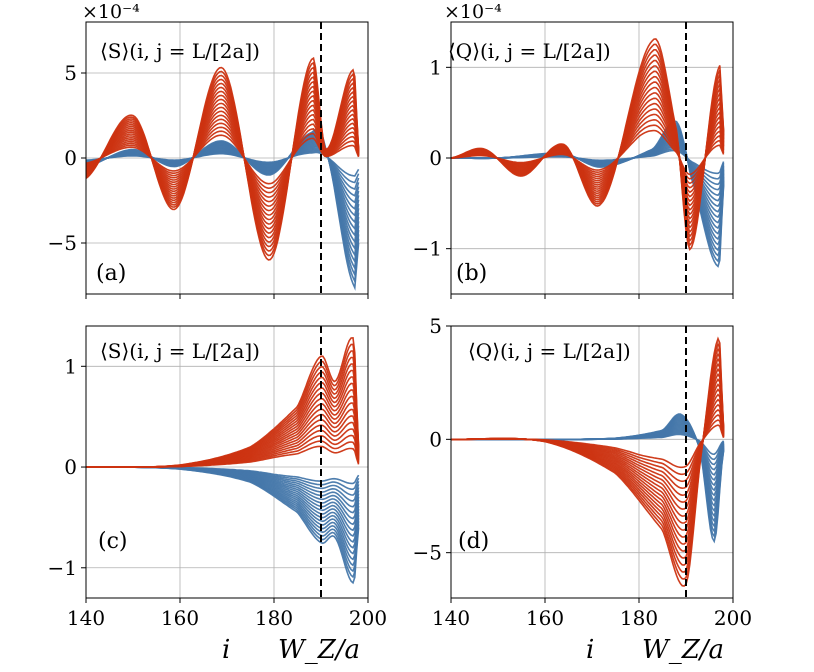 This screenshot has height=672, width=814. What do you see at coordinates (588, 145) in the screenshot?
I see `panel-b-red-curve` at bounding box center [588, 145].